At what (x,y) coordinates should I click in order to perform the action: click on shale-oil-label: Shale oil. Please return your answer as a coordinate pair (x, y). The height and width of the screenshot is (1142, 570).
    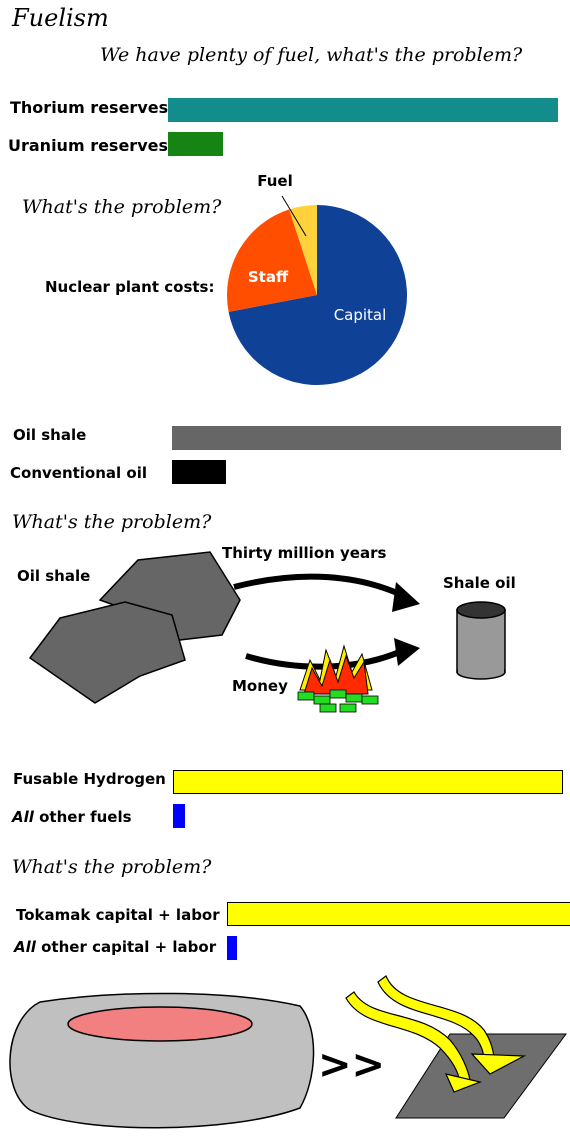
    Looking at the image, I should click on (479, 583).